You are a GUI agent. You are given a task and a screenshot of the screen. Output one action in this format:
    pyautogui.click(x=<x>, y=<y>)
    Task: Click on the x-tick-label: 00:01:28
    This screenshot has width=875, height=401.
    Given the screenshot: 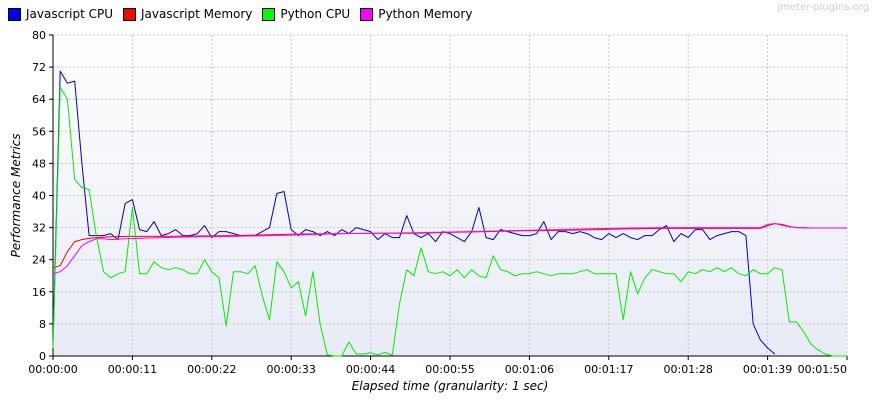 What is the action you would take?
    pyautogui.click(x=687, y=369)
    